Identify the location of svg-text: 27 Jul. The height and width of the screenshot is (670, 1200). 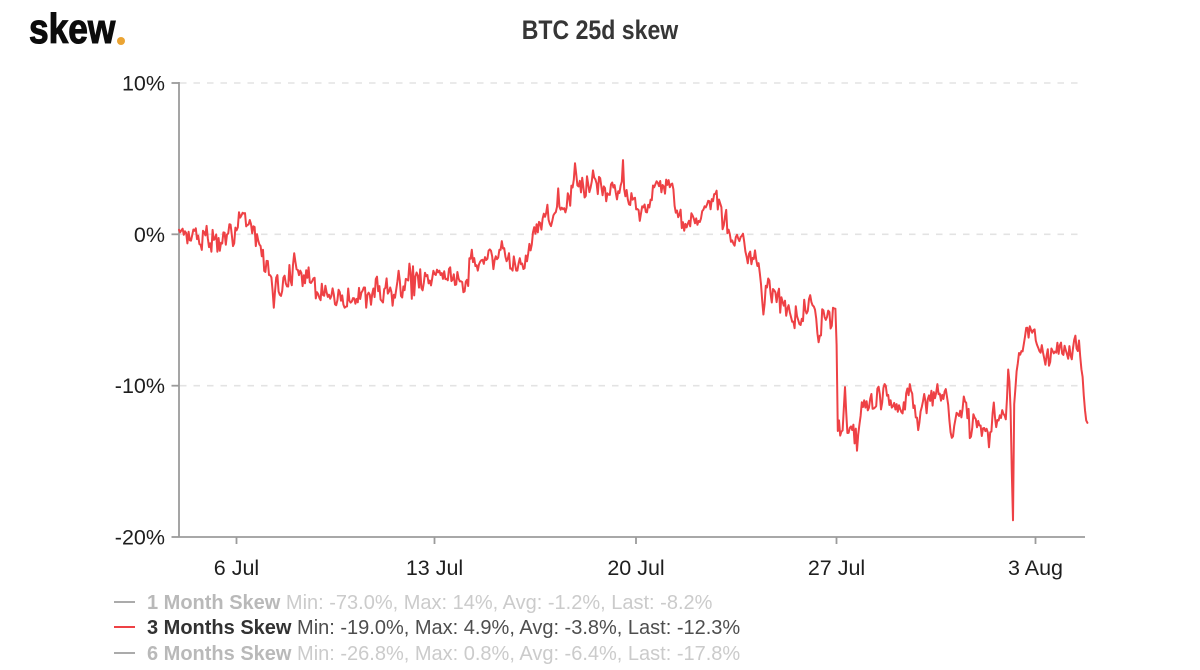
(836, 568).